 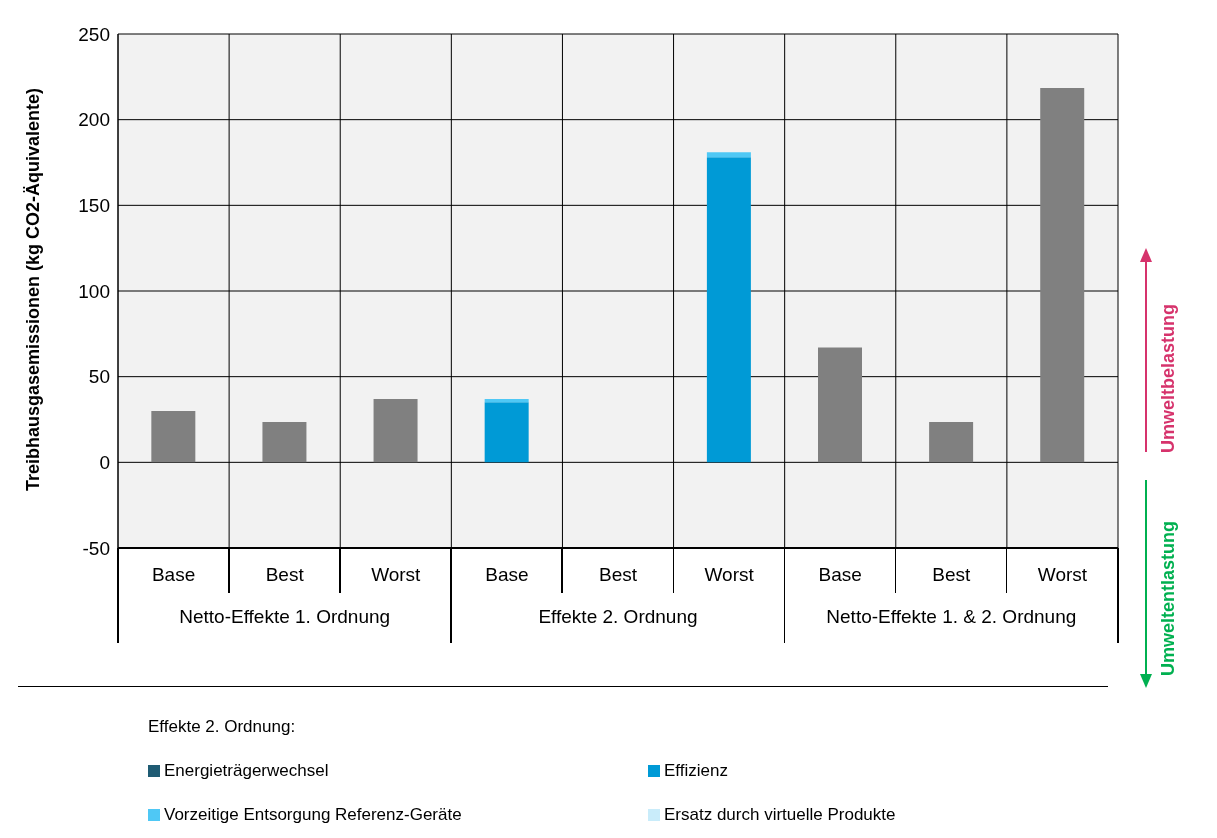 What do you see at coordinates (780, 815) in the screenshot?
I see `legend-label: Ersatz durch virtuelle Produkte` at bounding box center [780, 815].